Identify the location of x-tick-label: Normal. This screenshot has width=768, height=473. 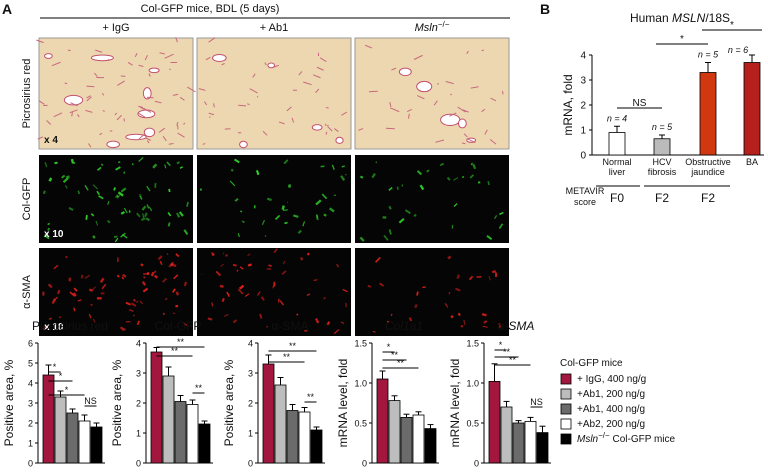
(616, 162).